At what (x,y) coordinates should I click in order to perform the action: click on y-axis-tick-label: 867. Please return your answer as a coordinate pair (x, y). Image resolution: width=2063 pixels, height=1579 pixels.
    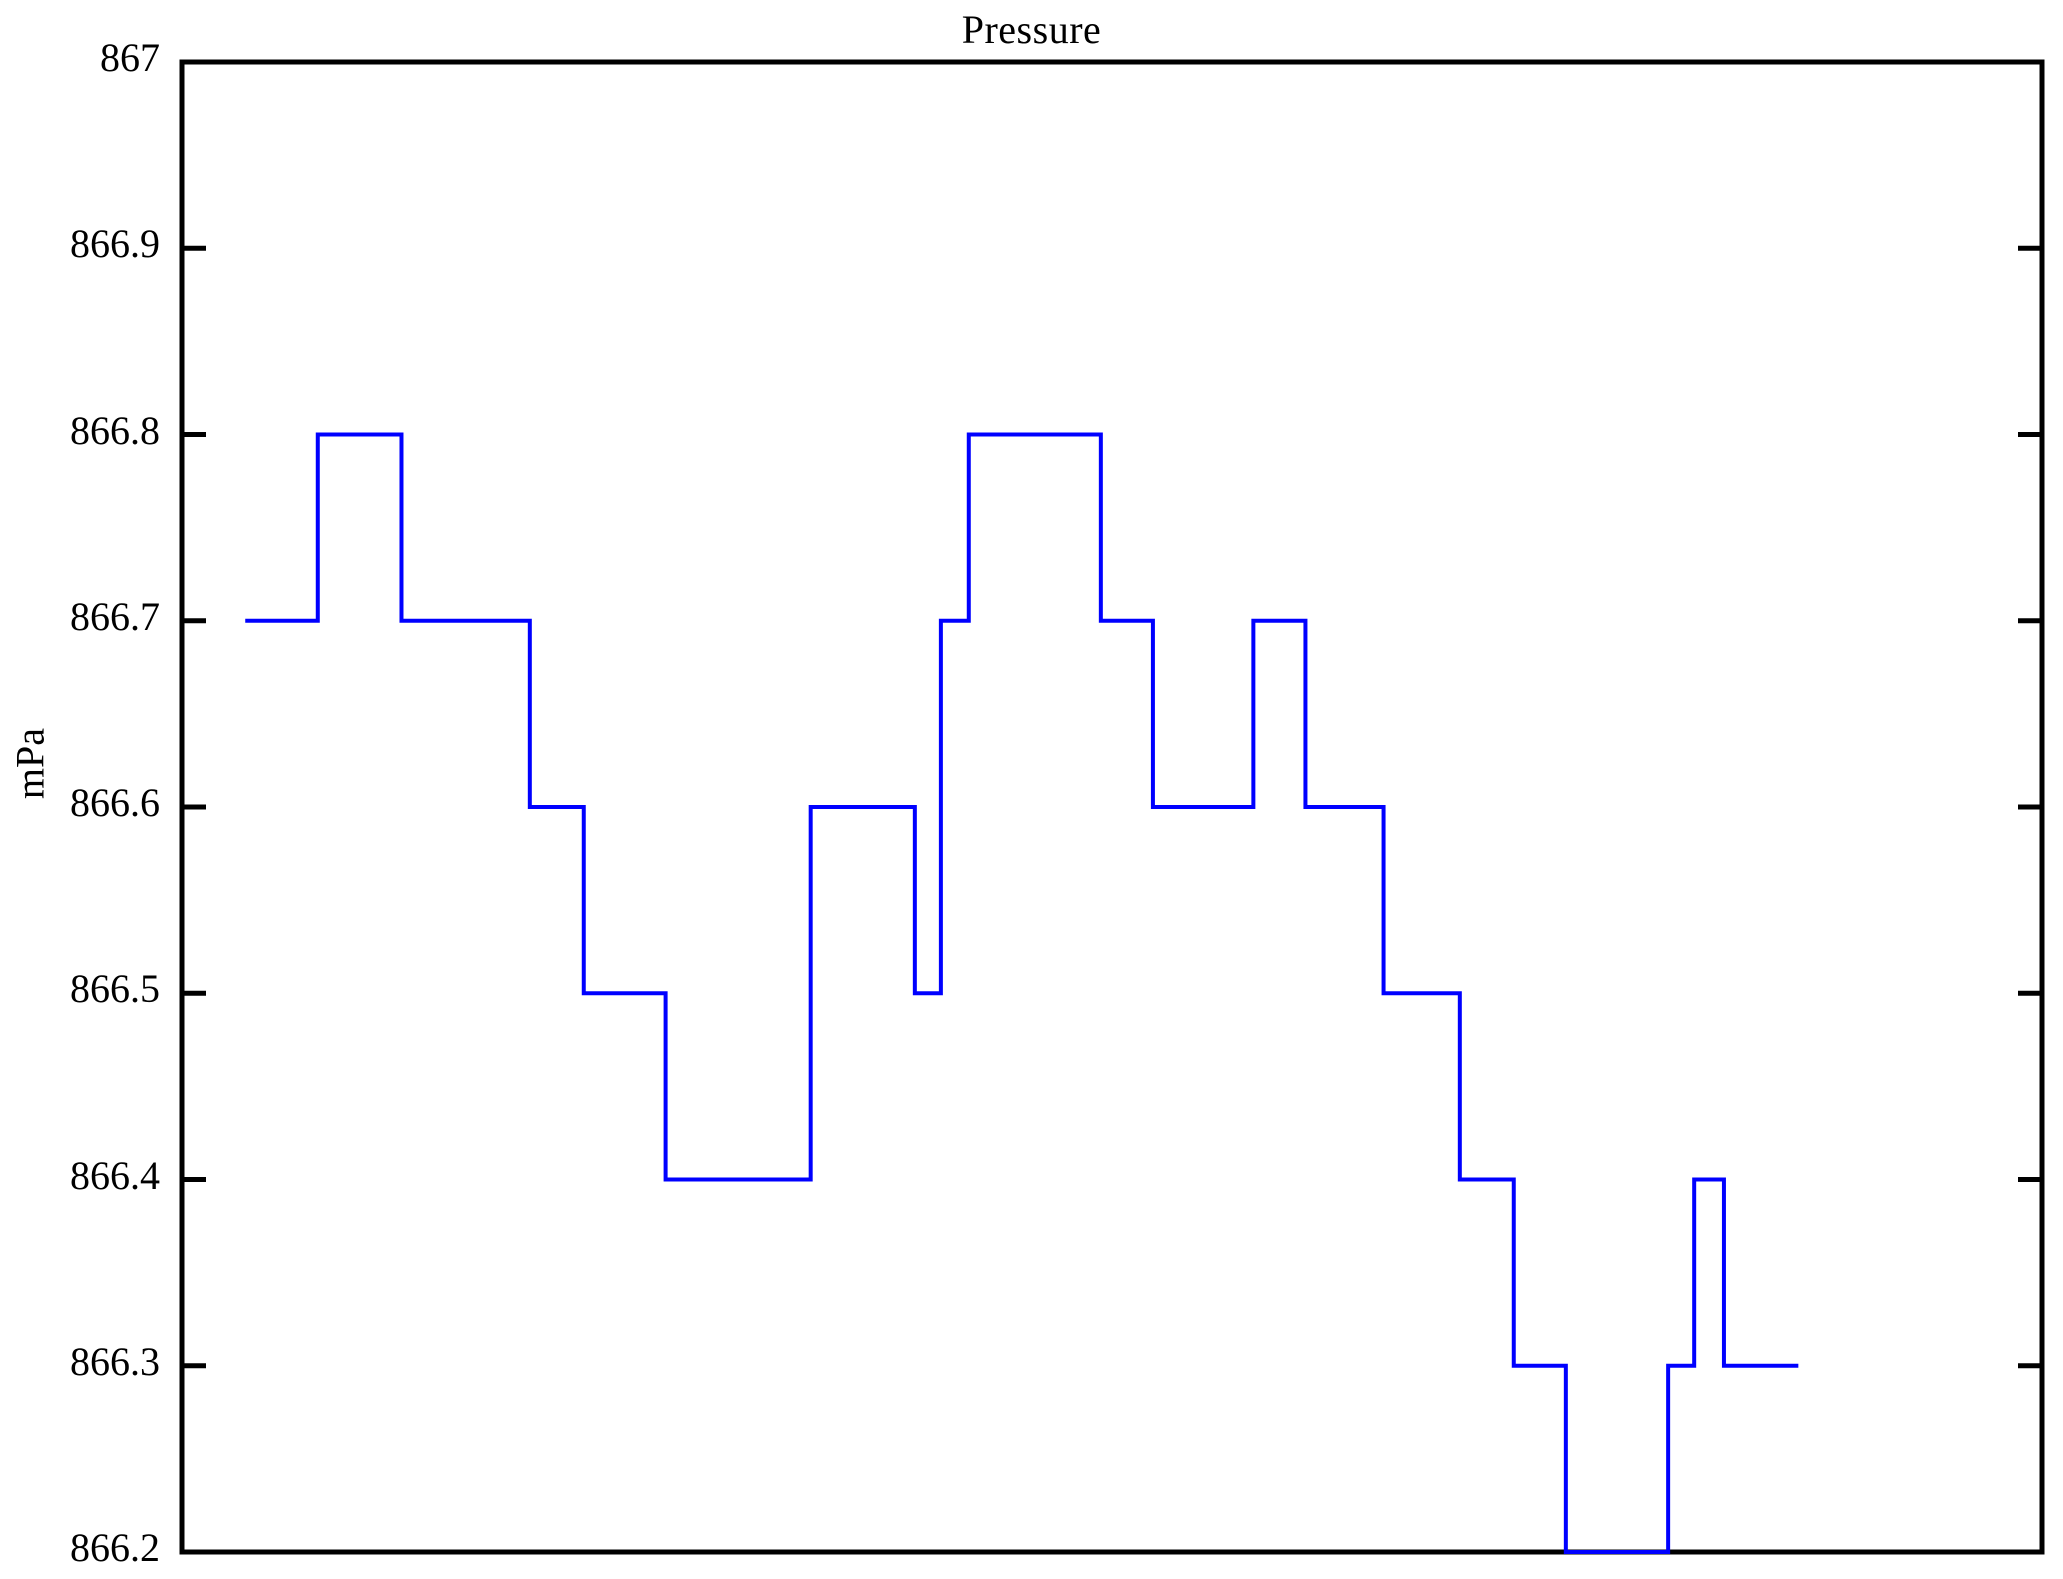
    Looking at the image, I should click on (130, 57).